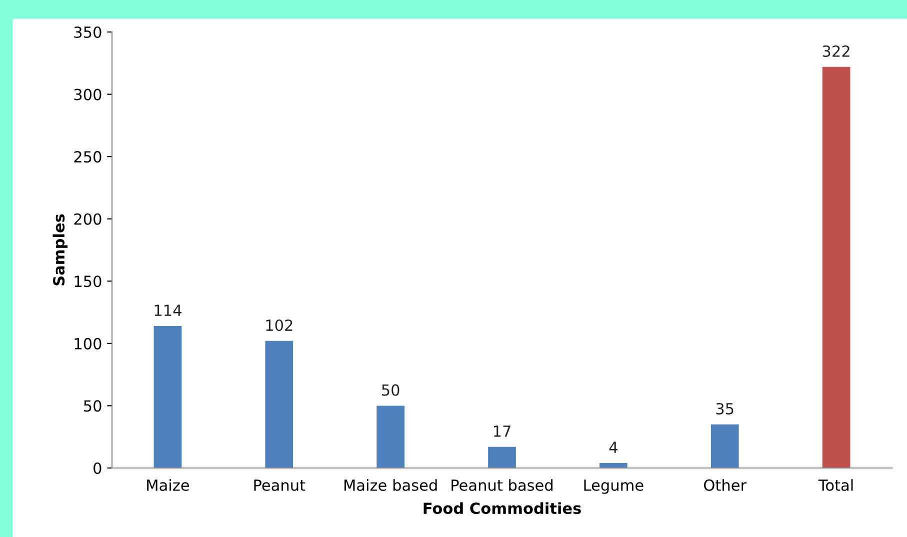 This screenshot has width=907, height=537. What do you see at coordinates (88, 157) in the screenshot?
I see `y-tick-label: 250` at bounding box center [88, 157].